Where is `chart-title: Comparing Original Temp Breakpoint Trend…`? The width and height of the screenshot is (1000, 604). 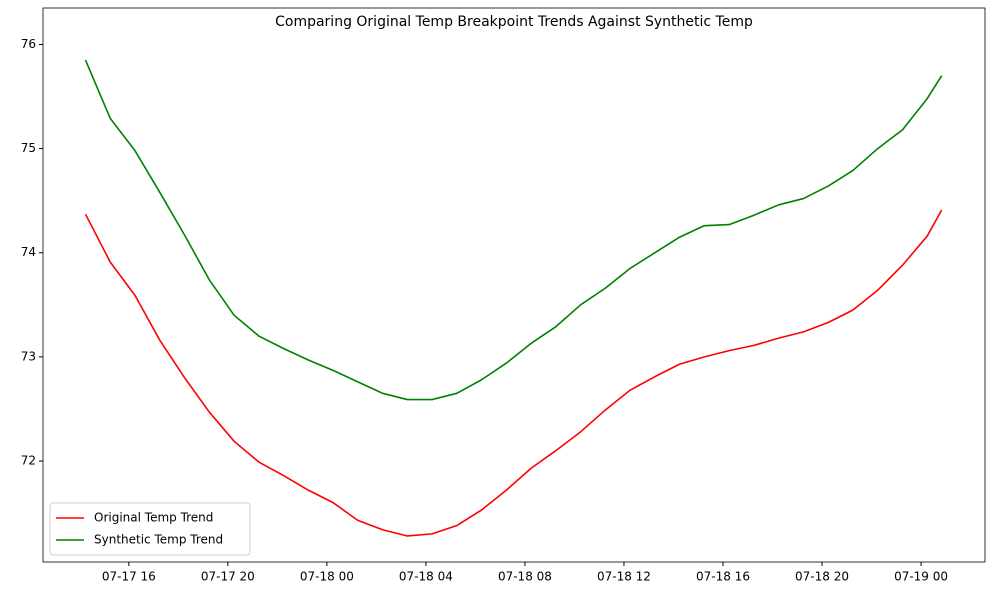 chart-title: Comparing Original Temp Breakpoint Trend… is located at coordinates (514, 22).